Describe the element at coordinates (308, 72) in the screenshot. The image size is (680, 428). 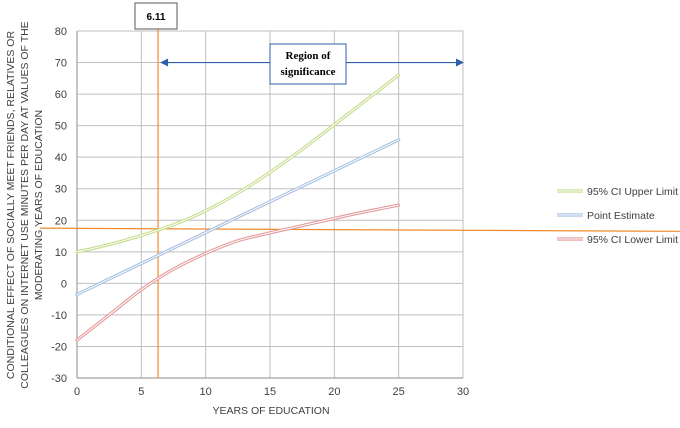
I see `region-label-line2: significance` at that location.